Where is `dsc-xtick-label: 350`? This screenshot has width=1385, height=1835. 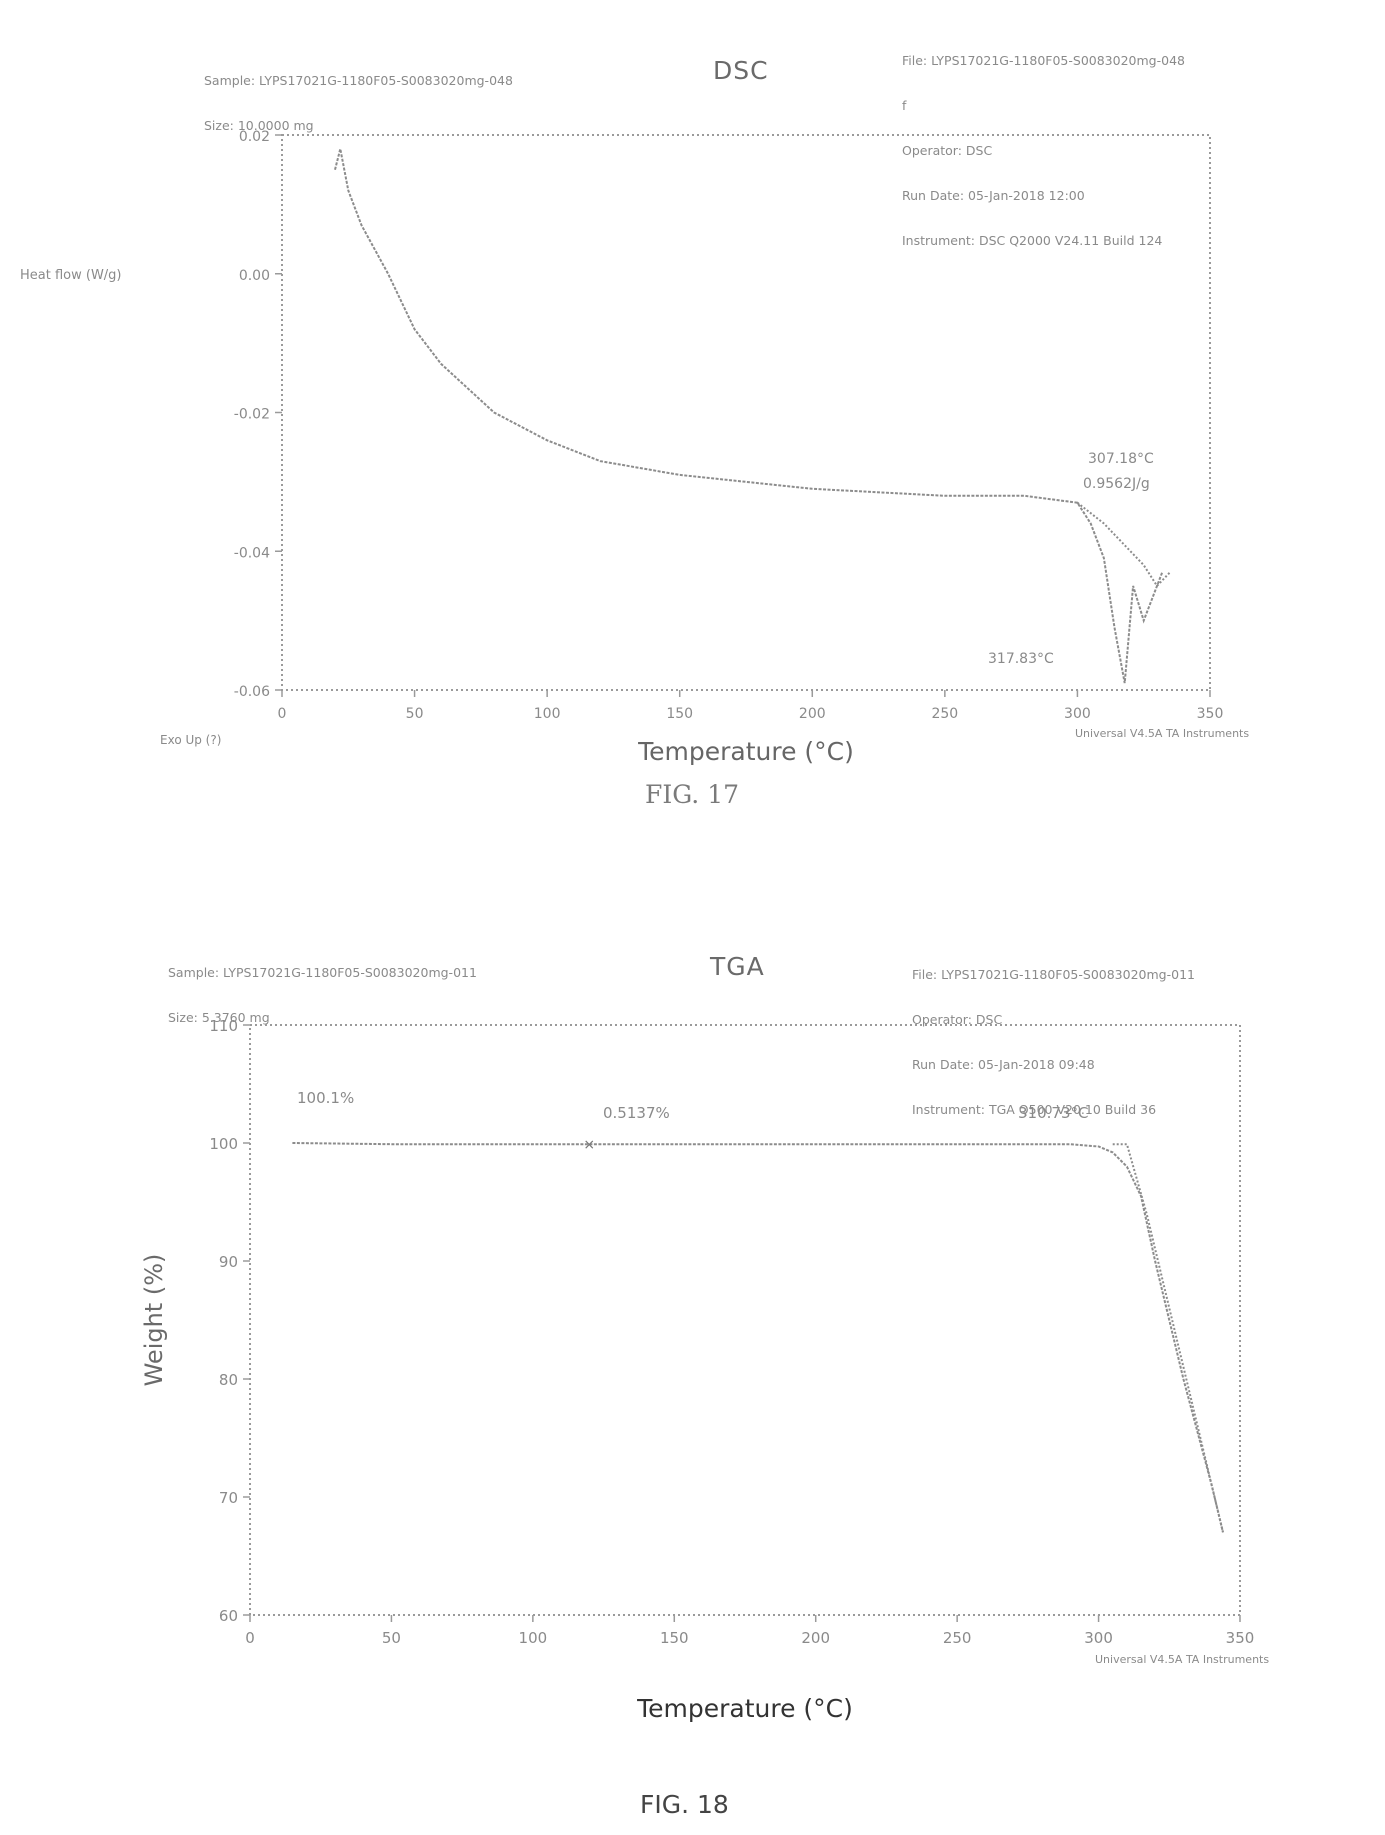
dsc-xtick-label: 350 is located at coordinates (1210, 714).